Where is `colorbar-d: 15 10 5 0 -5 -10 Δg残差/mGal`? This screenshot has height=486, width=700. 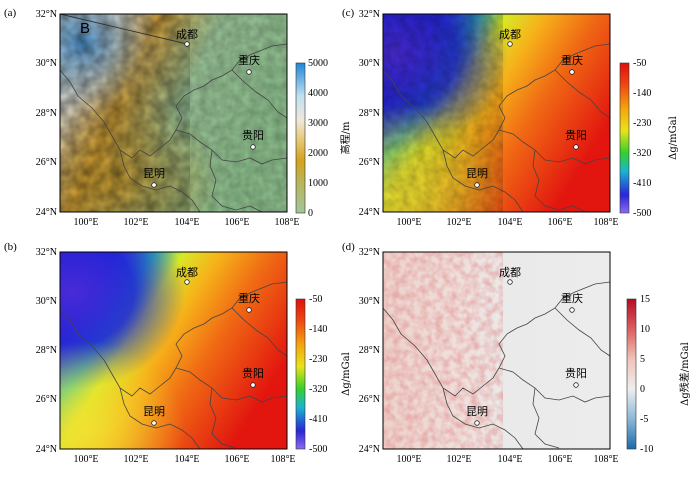
colorbar-d: 15 10 5 0 -5 -10 Δg残差/mGal is located at coordinates (658, 374).